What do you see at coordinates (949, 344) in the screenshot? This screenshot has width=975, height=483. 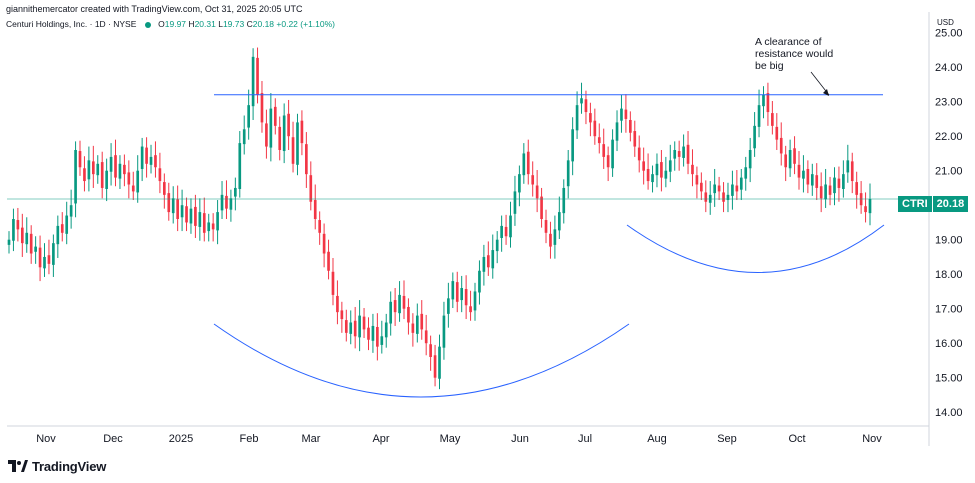 I see `y-tick-label: 16.00` at bounding box center [949, 344].